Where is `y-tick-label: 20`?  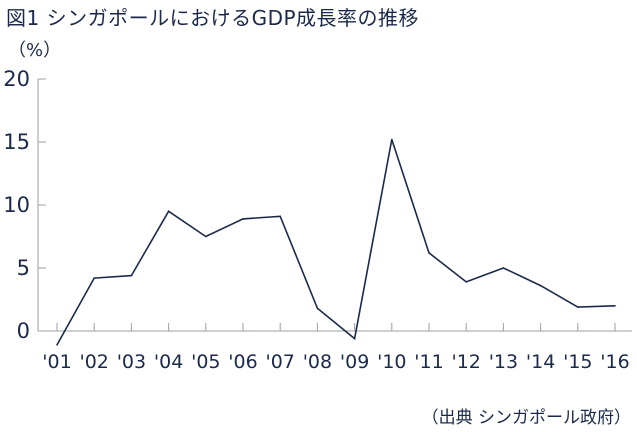
y-tick-label: 20 is located at coordinates (16, 79).